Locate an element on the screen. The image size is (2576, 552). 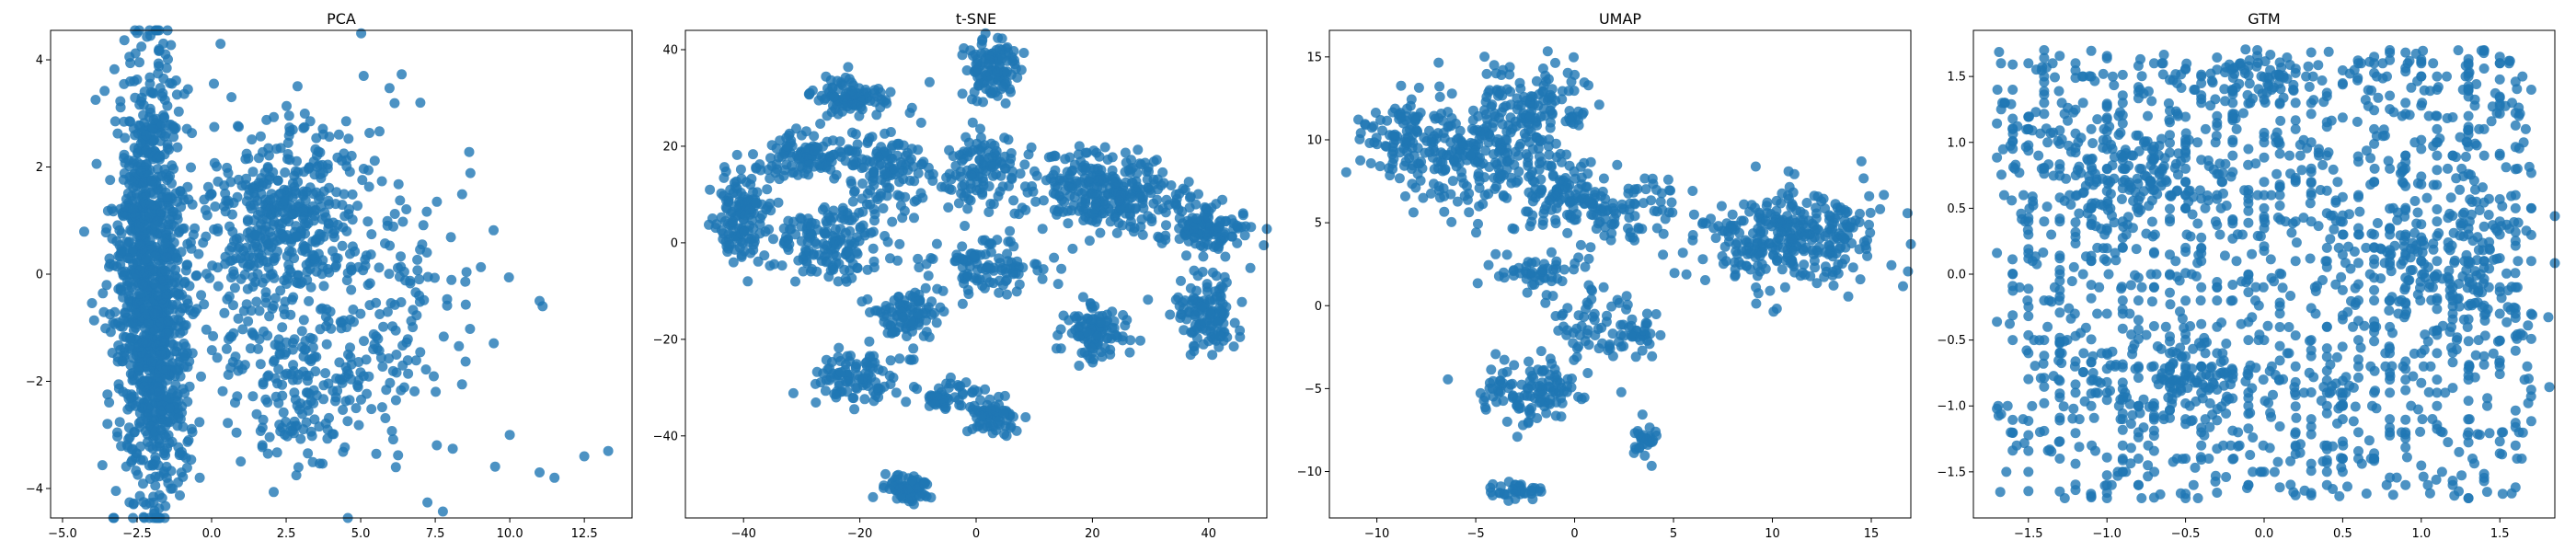
pca-x-tick-label: 12.5 is located at coordinates (584, 534).